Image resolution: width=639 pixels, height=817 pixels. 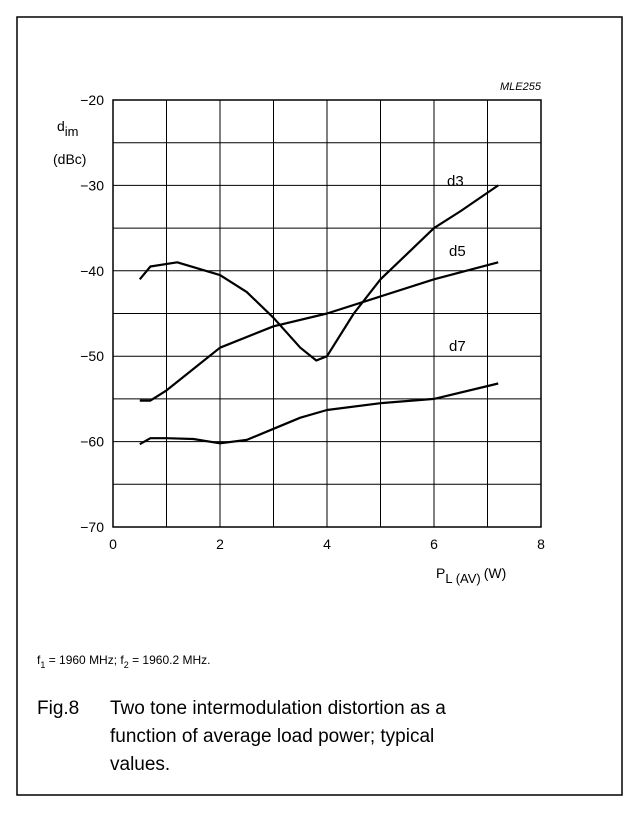 I want to click on y-tick-label: −20, so click(x=92, y=100).